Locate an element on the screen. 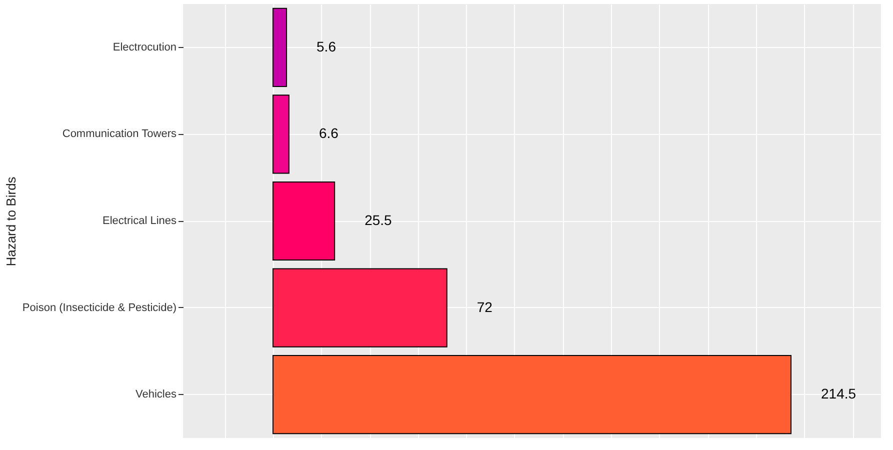 The image size is (893, 450). data-label: 6.6 is located at coordinates (328, 133).